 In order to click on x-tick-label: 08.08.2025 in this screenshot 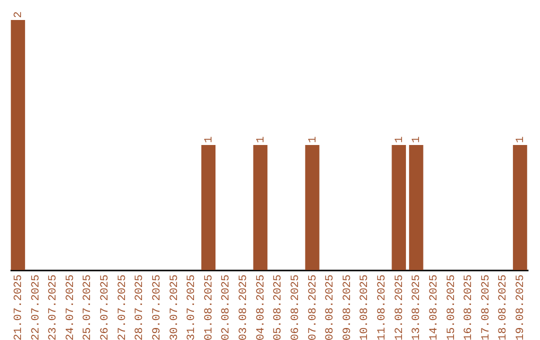, I will do `click(330, 307)`.